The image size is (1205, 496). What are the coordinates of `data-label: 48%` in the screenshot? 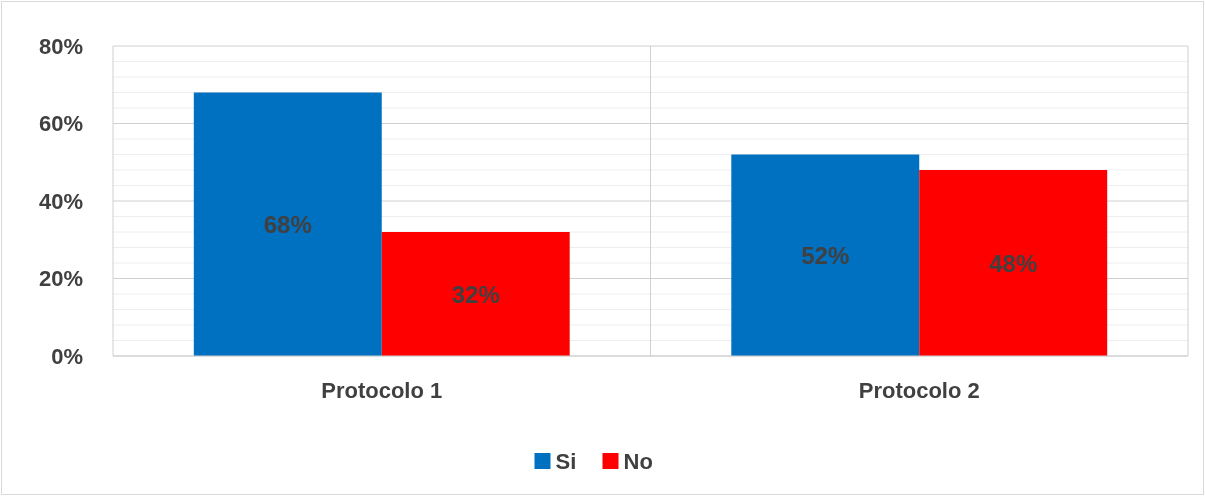 It's located at (1013, 263).